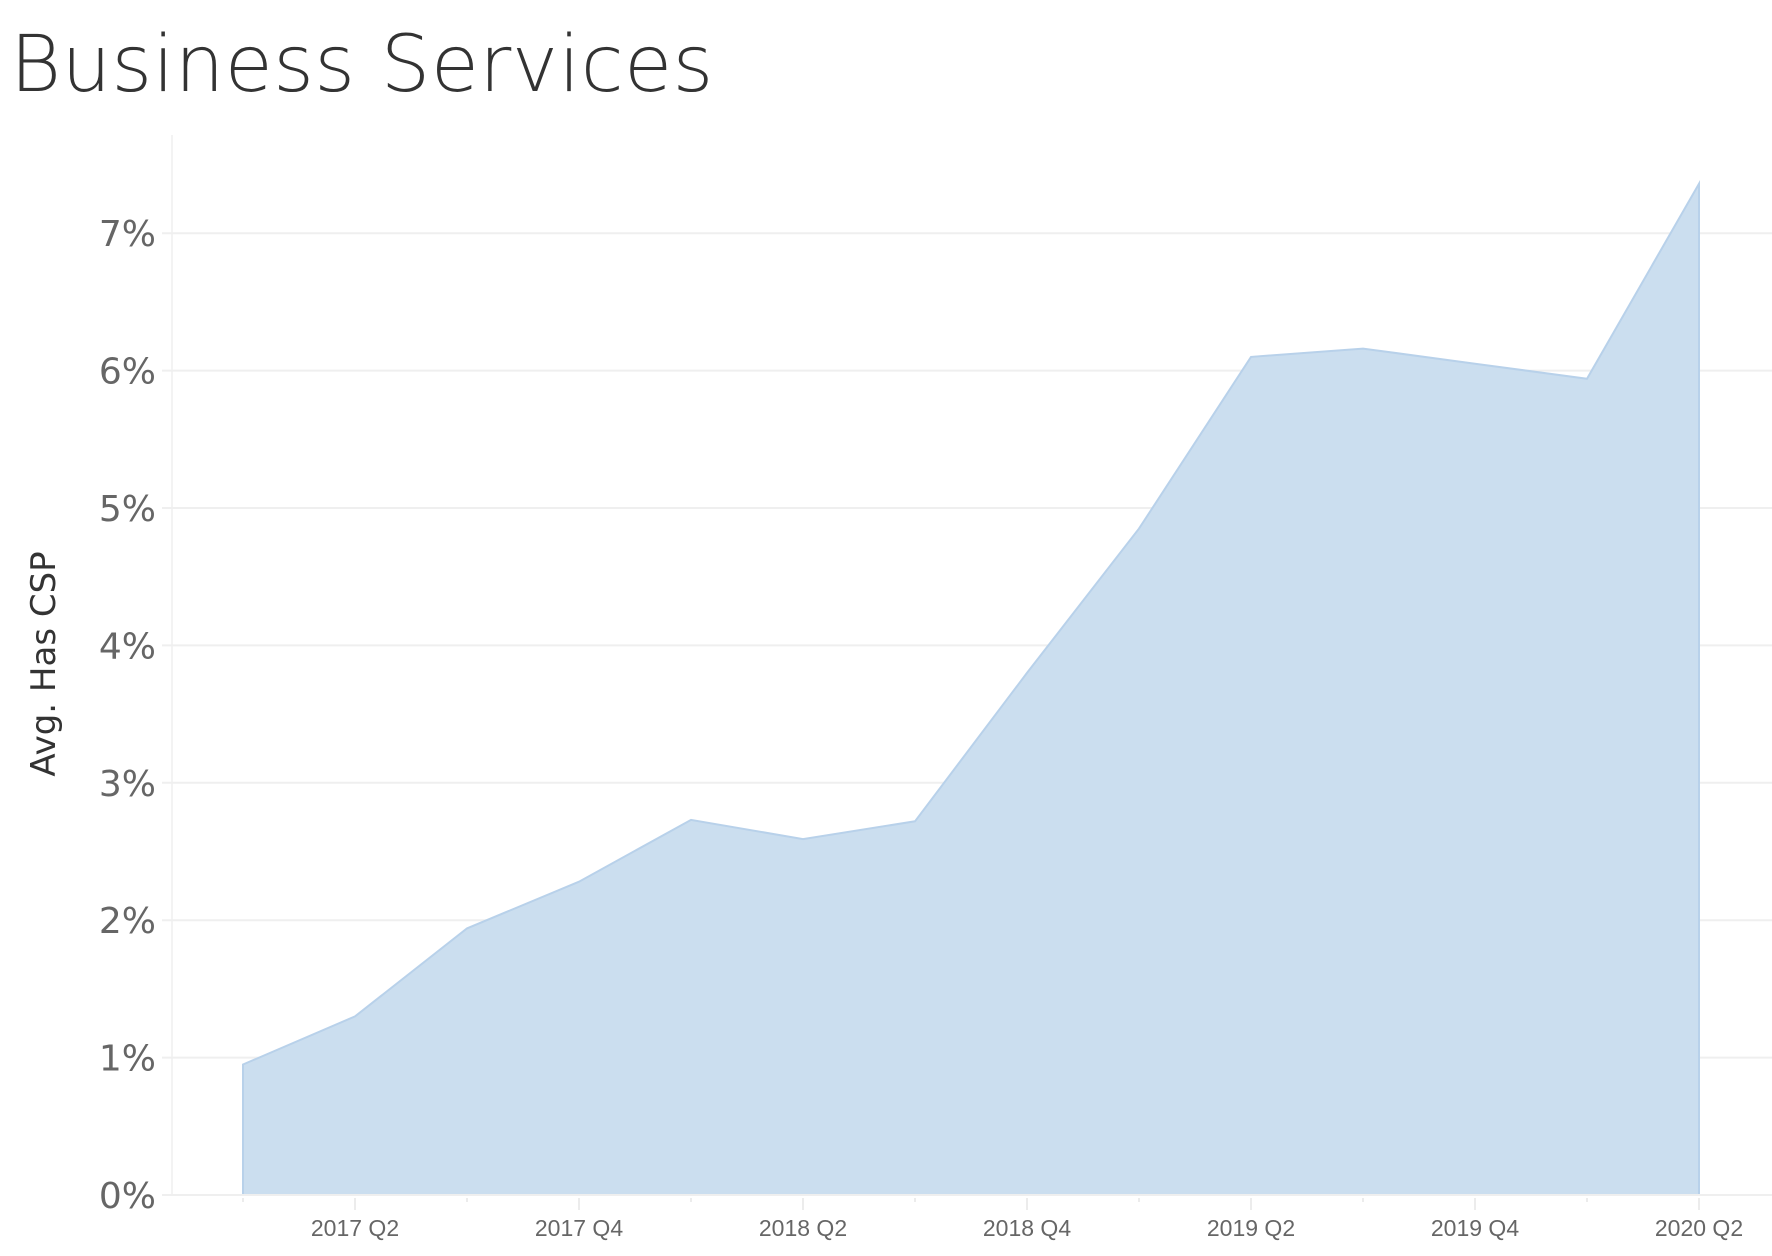  What do you see at coordinates (127, 509) in the screenshot?
I see `y-tick-label: 5%` at bounding box center [127, 509].